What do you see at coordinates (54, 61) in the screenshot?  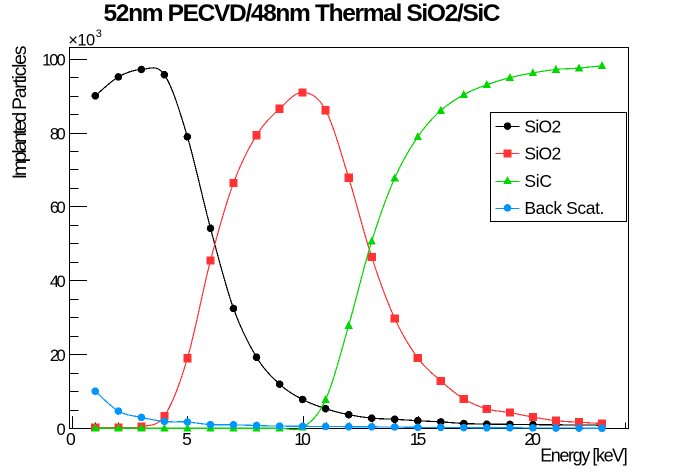 I see `svg-text: 100` at bounding box center [54, 61].